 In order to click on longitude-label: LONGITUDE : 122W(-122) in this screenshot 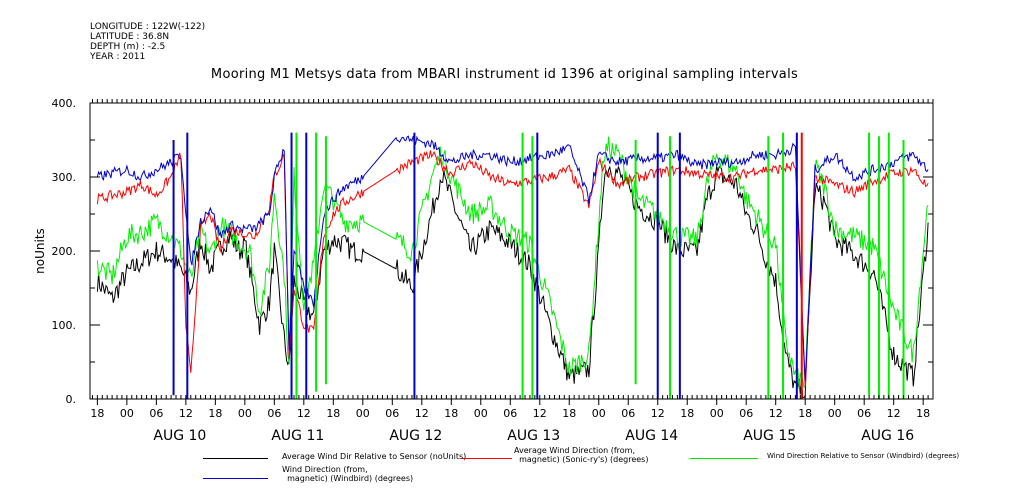, I will do `click(148, 27)`.